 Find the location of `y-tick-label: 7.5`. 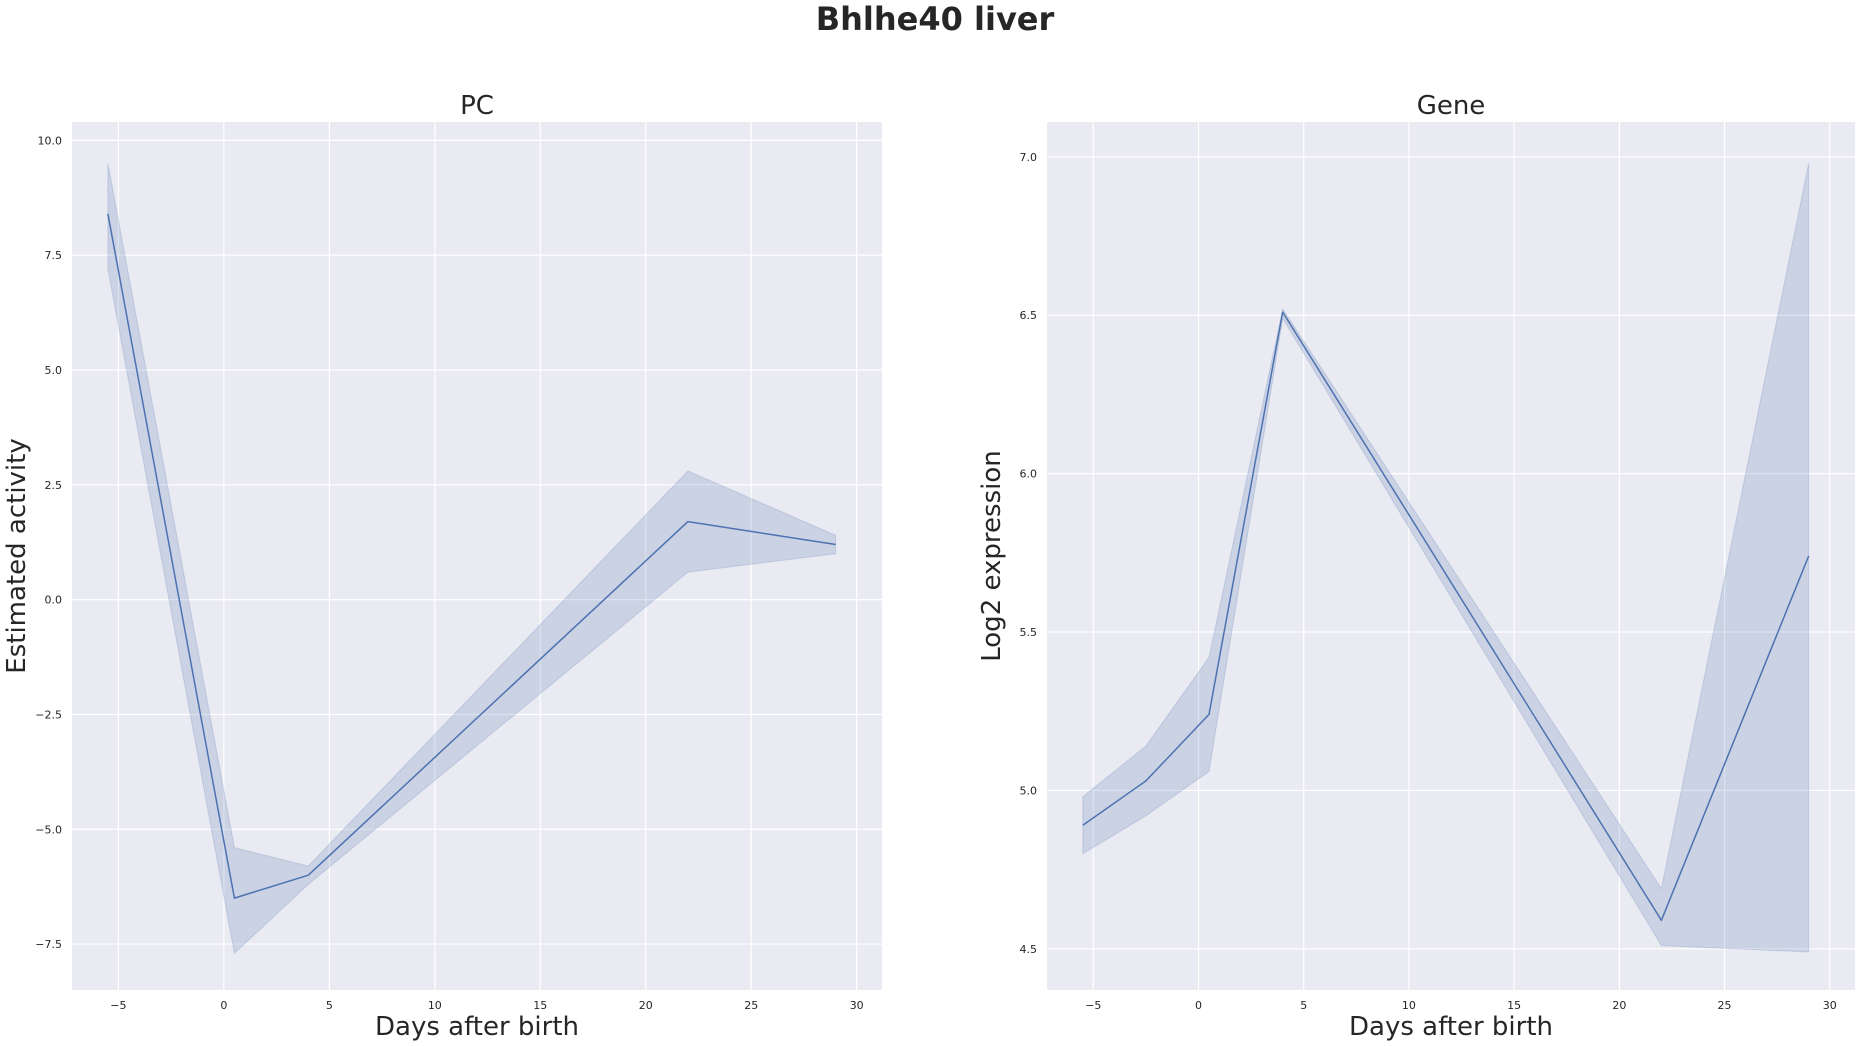

y-tick-label: 7.5 is located at coordinates (54, 255).